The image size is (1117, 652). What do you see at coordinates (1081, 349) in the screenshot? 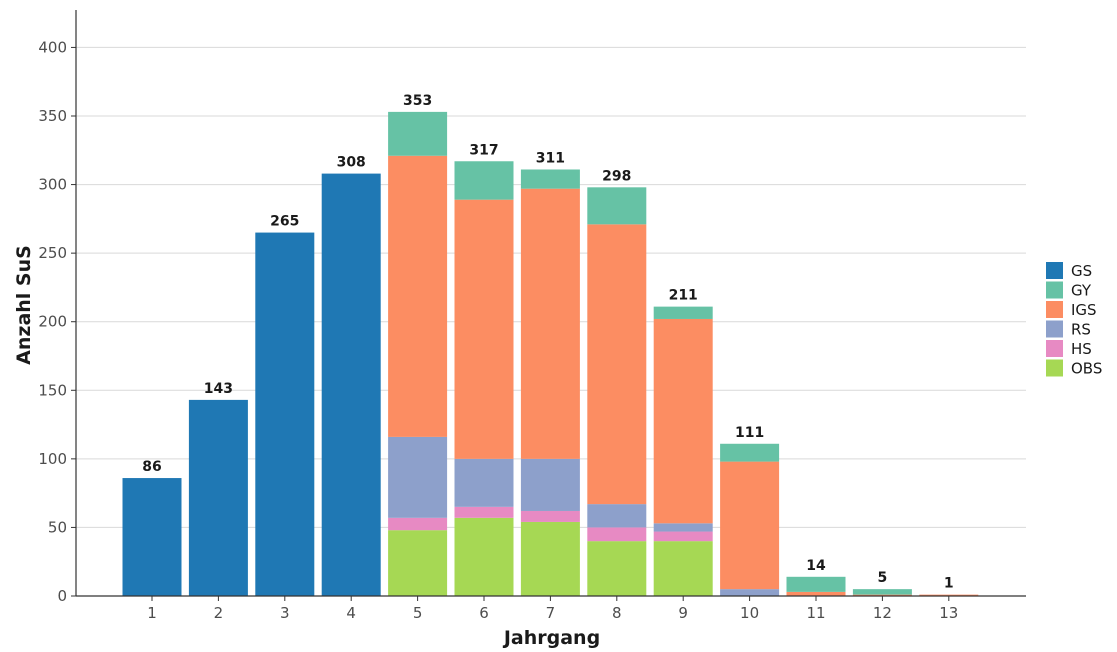
I see `legend-label-hs: HS` at bounding box center [1081, 349].